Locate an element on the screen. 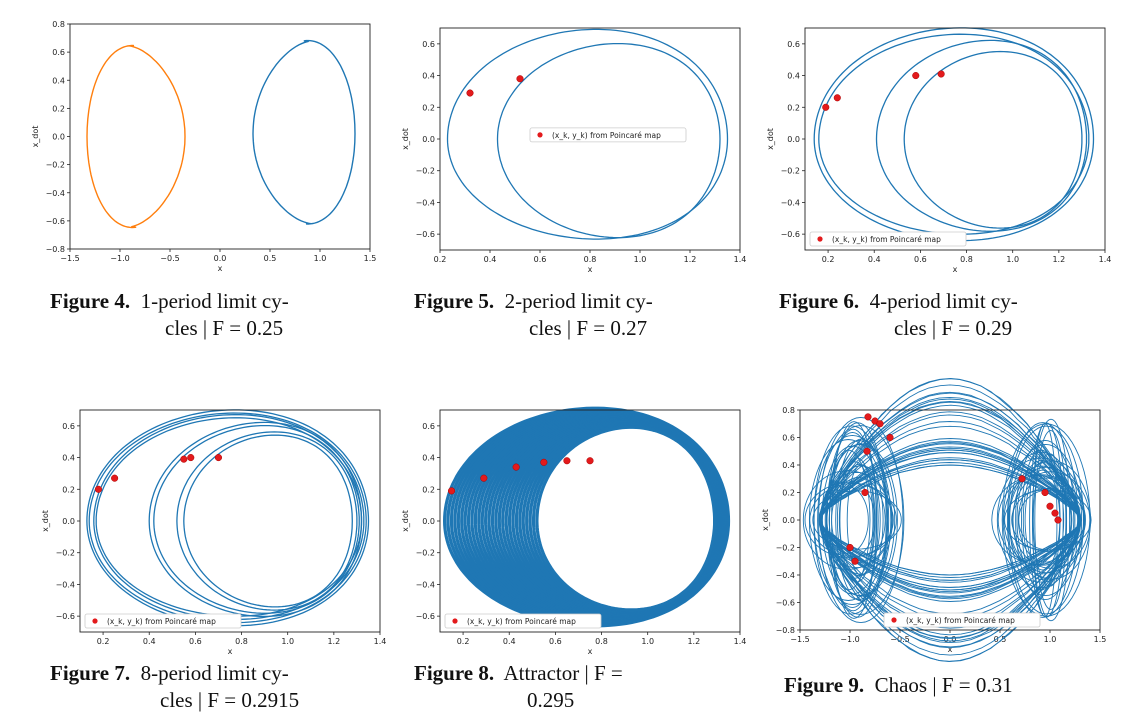 This screenshot has height=716, width=1132. figure-5-caption-line2: cles | F = 0.27 is located at coordinates (588, 328).